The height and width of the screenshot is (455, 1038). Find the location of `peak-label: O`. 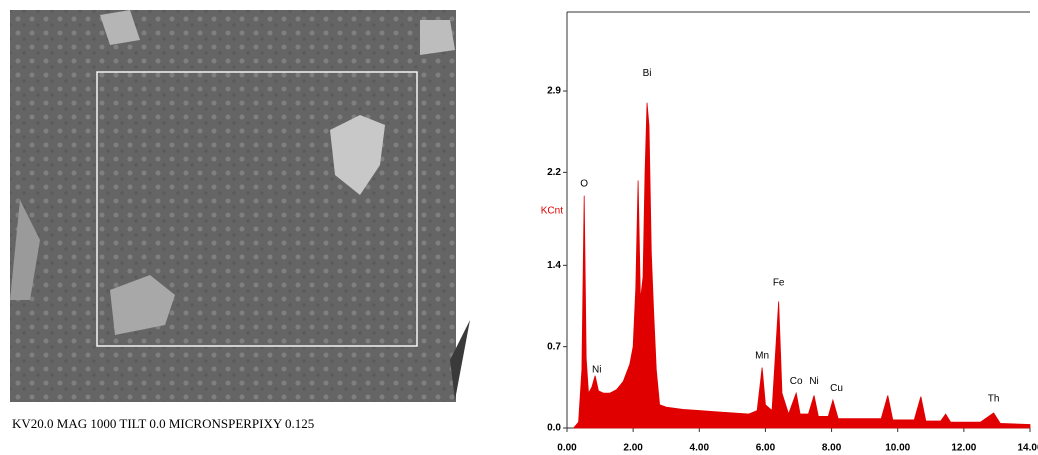

peak-label: O is located at coordinates (584, 184).